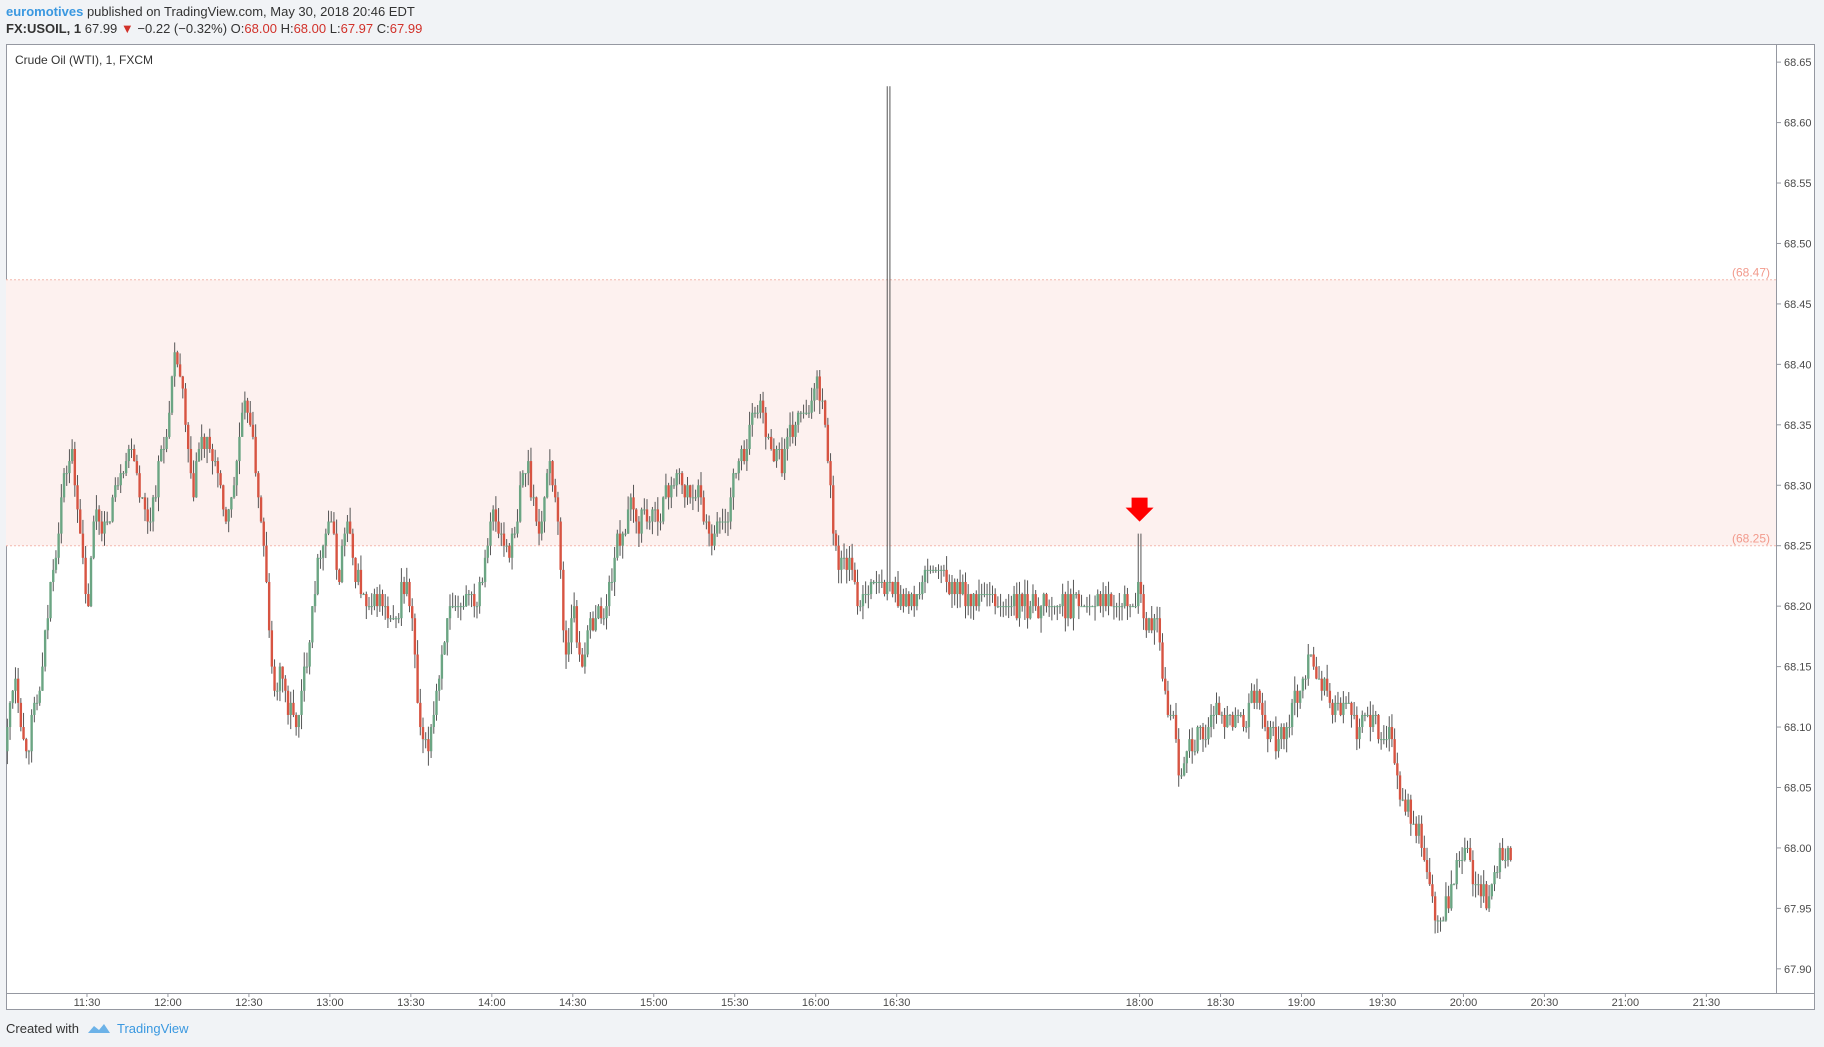  I want to click on tradingview-link: TradingView, so click(152, 1028).